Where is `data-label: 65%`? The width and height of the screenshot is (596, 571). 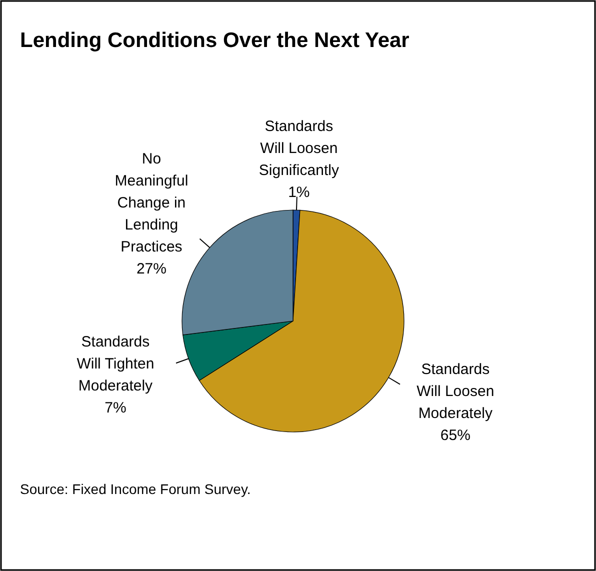
data-label: 65% is located at coordinates (455, 435).